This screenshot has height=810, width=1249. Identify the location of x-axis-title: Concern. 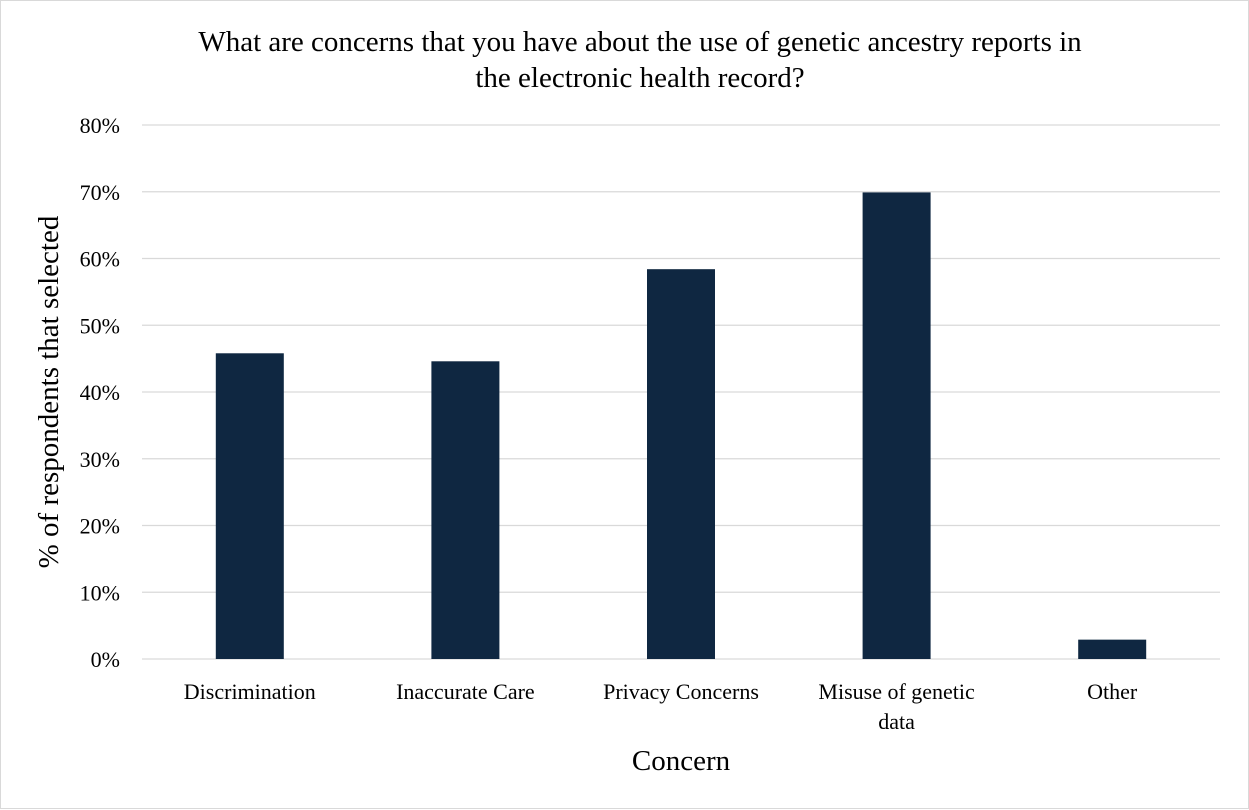
(681, 761).